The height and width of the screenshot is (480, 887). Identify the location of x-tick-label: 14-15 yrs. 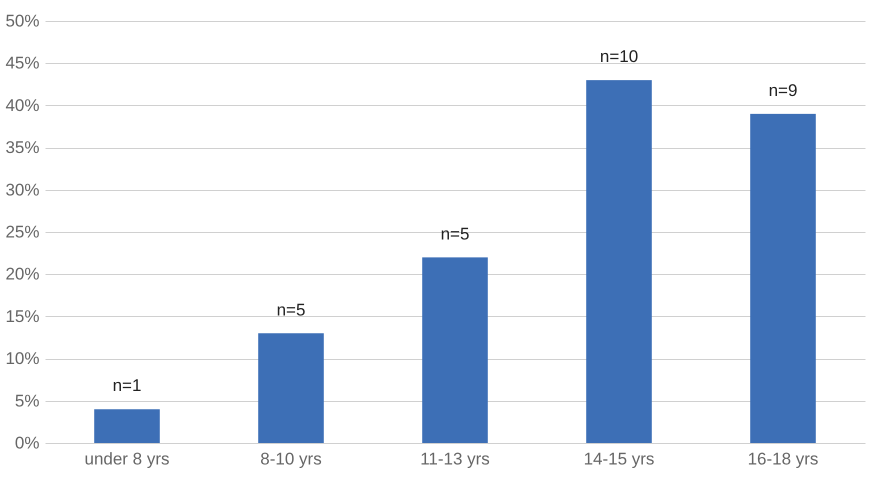
(619, 459).